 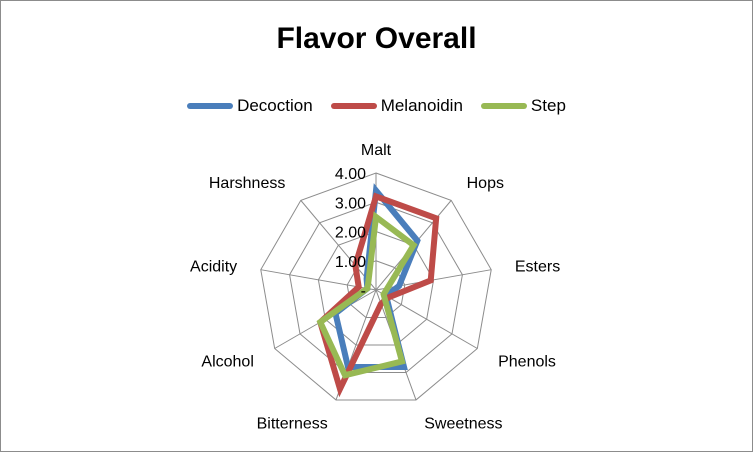 I want to click on axis-label-hops: Hops, so click(x=485, y=183).